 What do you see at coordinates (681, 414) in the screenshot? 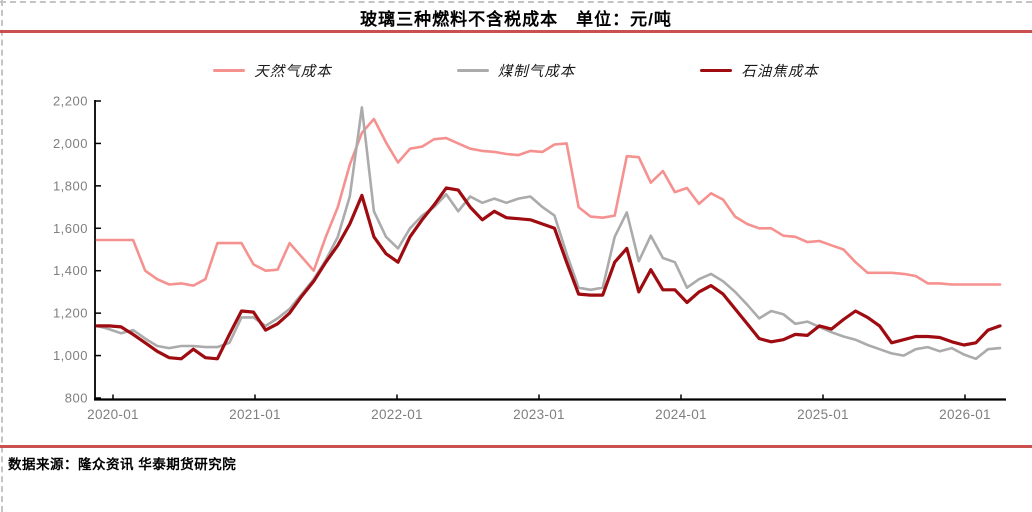
I see `x-tick-label: 2024-01` at bounding box center [681, 414].